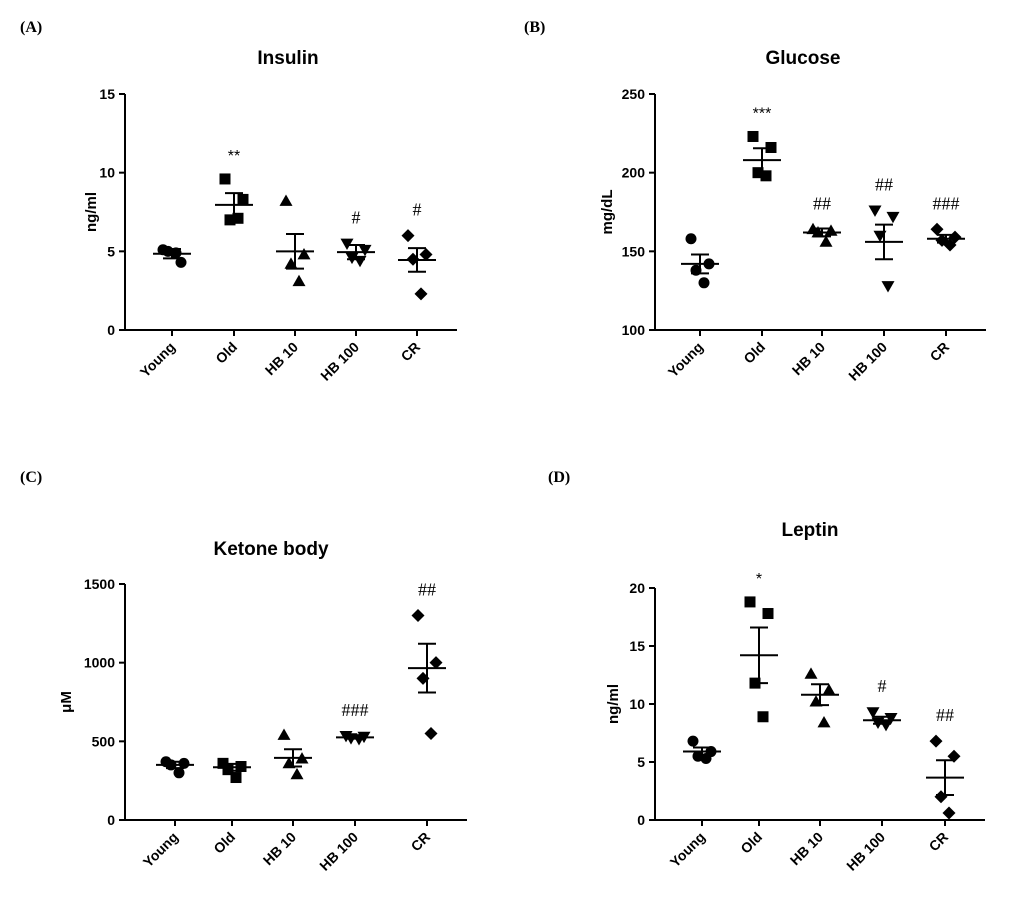 This screenshot has height=911, width=1020. What do you see at coordinates (270, 549) in the screenshot?
I see `chart-title: Ketone body` at bounding box center [270, 549].